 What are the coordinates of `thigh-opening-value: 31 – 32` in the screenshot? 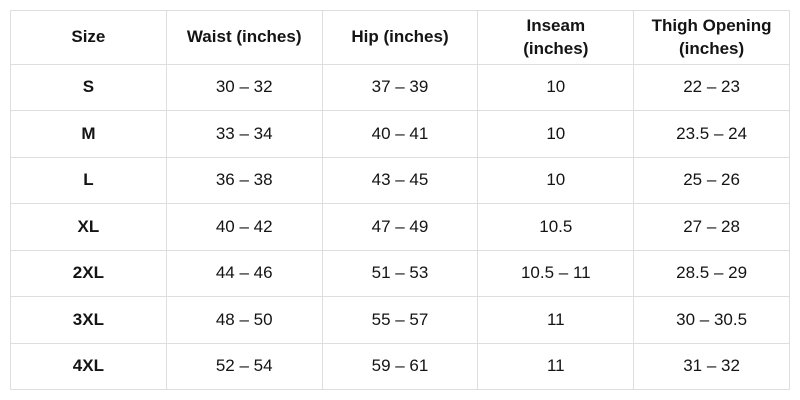 It's located at (711, 366).